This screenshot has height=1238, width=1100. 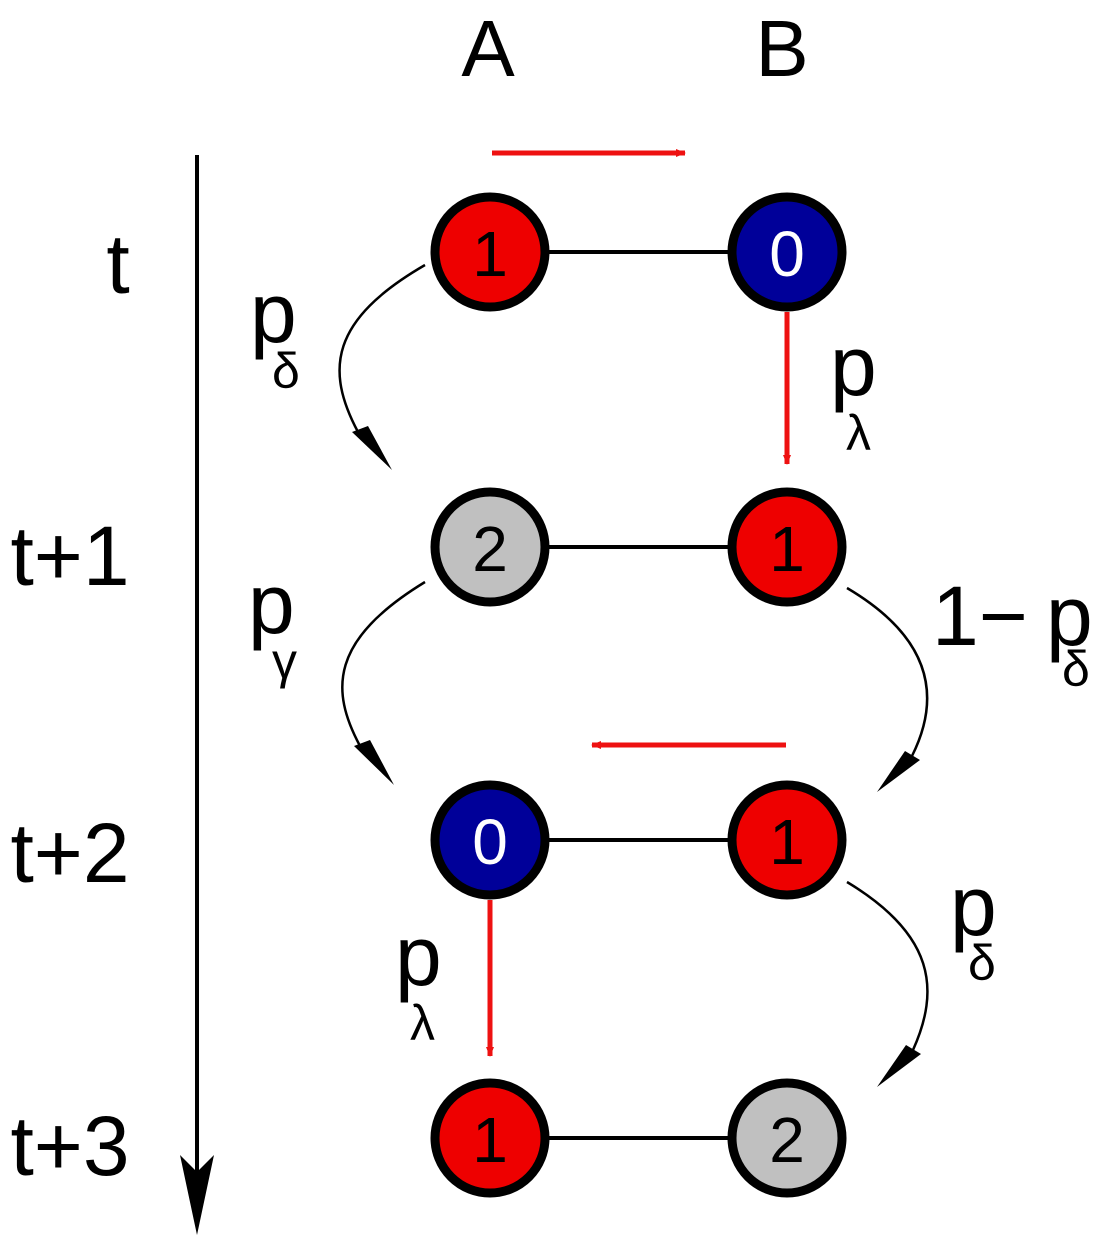 I want to click on prob-label-p-lambda-2: p λ, so click(x=418, y=980).